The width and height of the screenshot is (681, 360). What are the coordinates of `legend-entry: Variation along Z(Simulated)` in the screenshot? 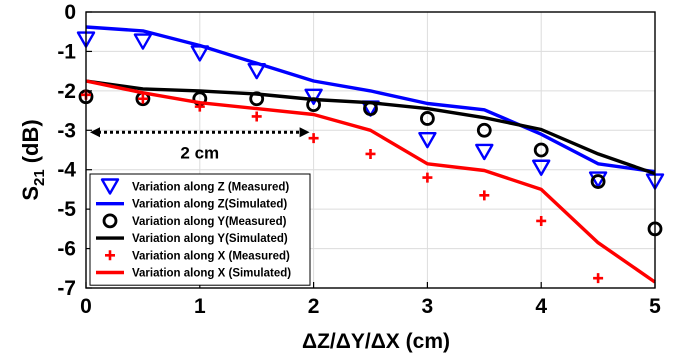 It's located at (191, 205).